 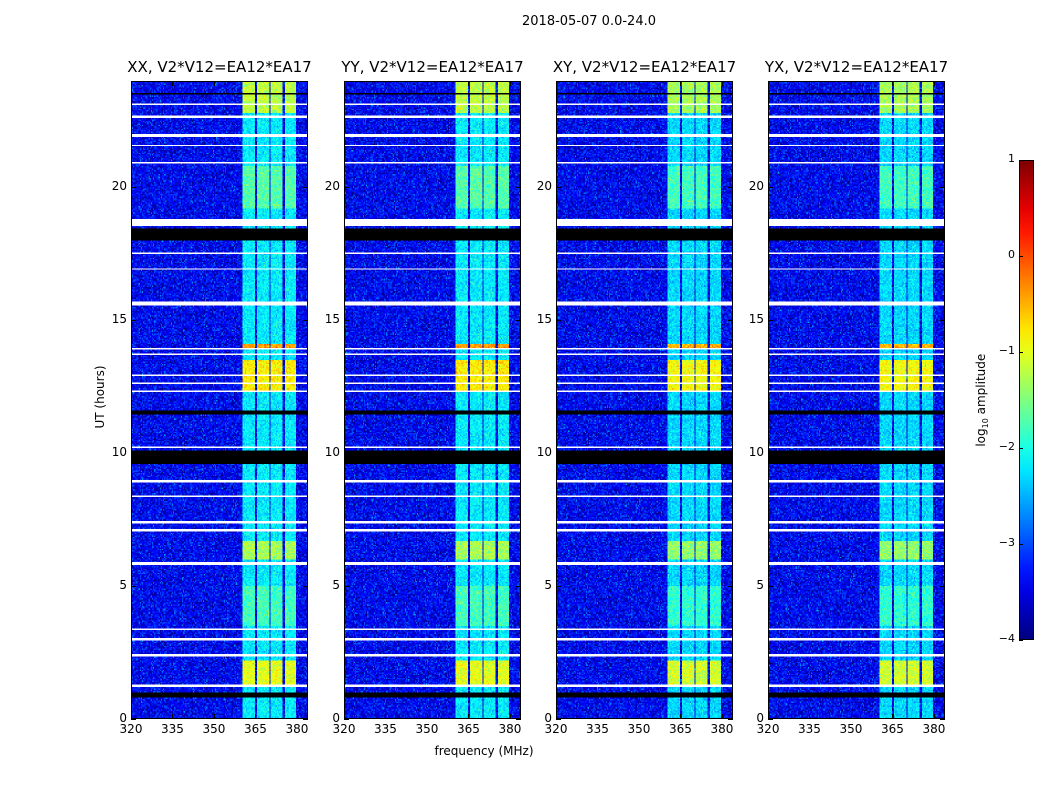 What do you see at coordinates (589, 21) in the screenshot?
I see `figure-title: 2018-05-07 0.0-24.0` at bounding box center [589, 21].